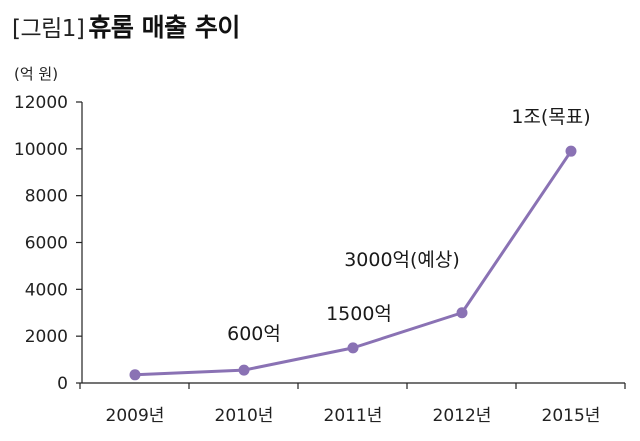 The image size is (640, 441). I want to click on y-tick-label: 6000, so click(46, 244).